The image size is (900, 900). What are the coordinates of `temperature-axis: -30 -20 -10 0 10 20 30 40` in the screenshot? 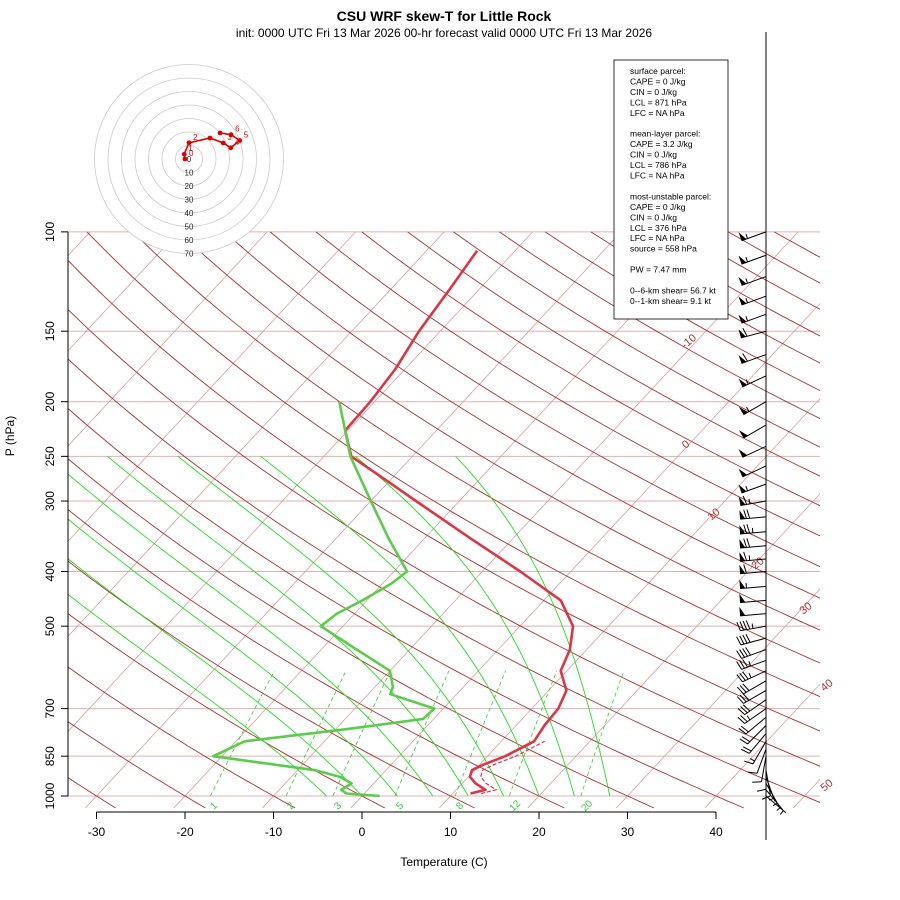 It's located at (405, 825).